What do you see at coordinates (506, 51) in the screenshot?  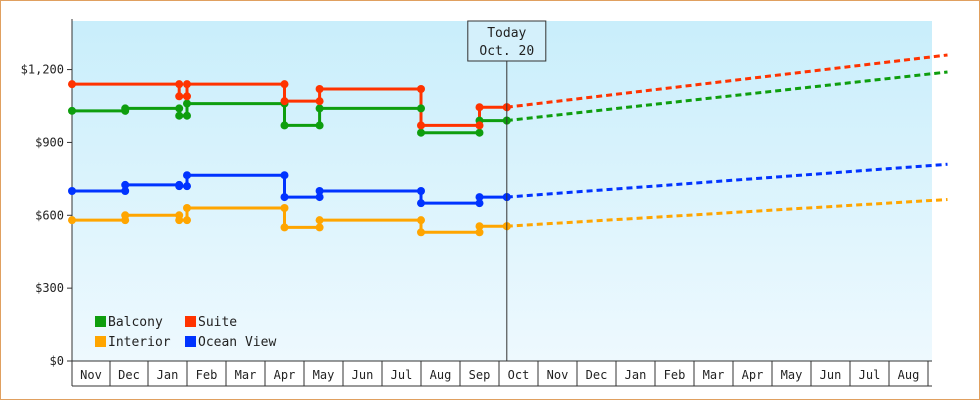 I see `today-date-label: Oct. 20` at bounding box center [506, 51].